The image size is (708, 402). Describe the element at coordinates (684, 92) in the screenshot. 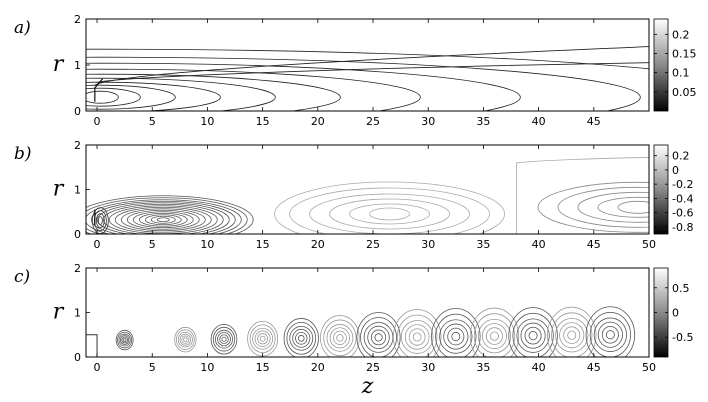

I see `colorbar-tick-label: 0.05` at that location.